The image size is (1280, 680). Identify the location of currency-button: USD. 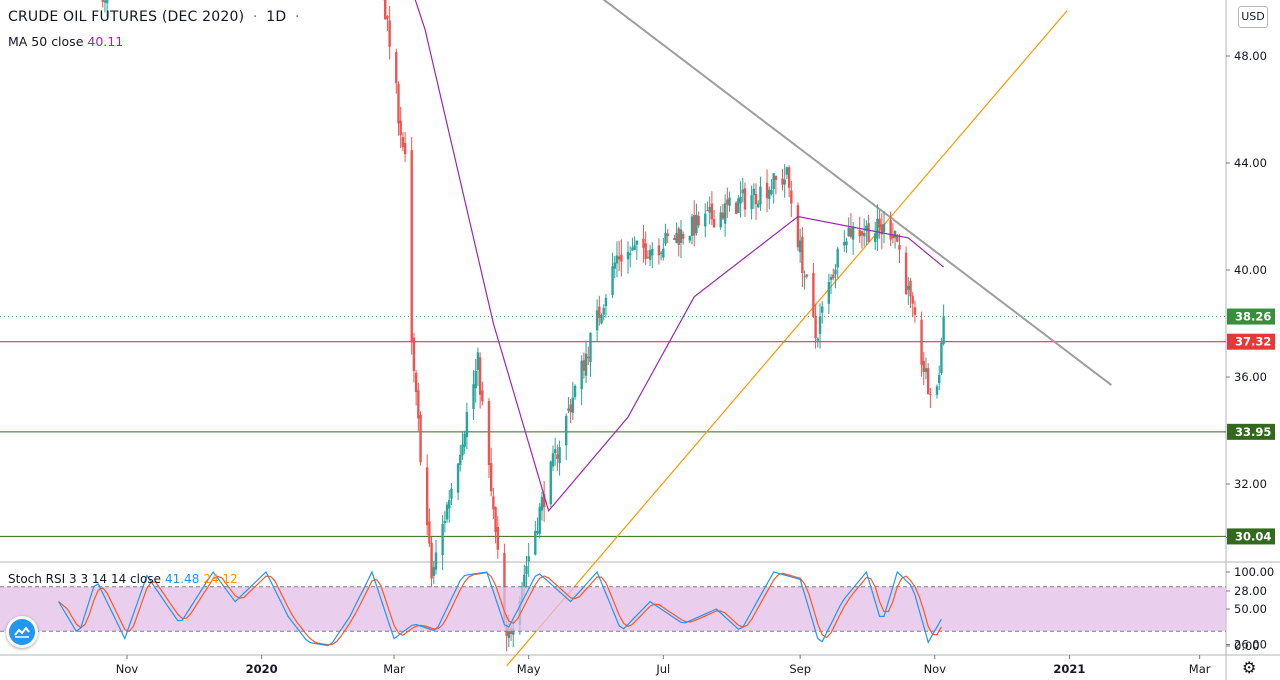
(1253, 17).